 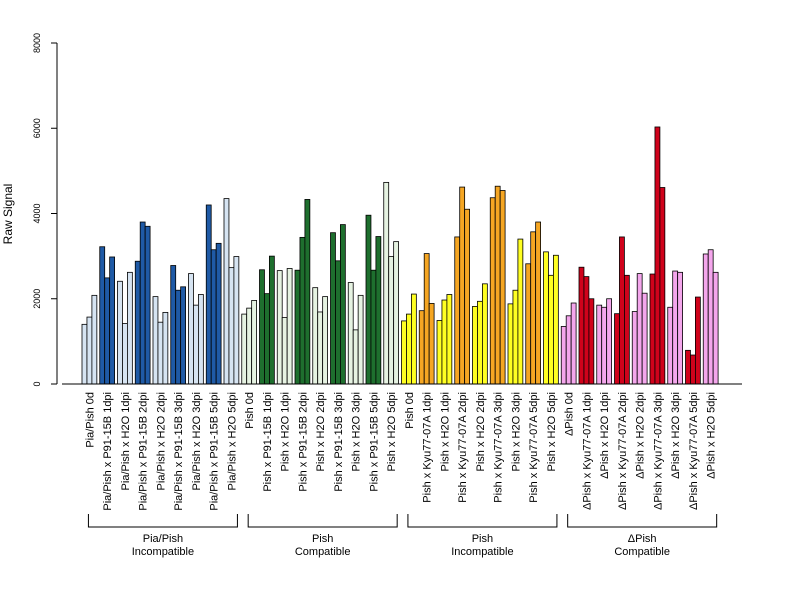 What do you see at coordinates (45, 210) in the screenshot?
I see `y-axis: 0 2000 4000 6000 8000` at bounding box center [45, 210].